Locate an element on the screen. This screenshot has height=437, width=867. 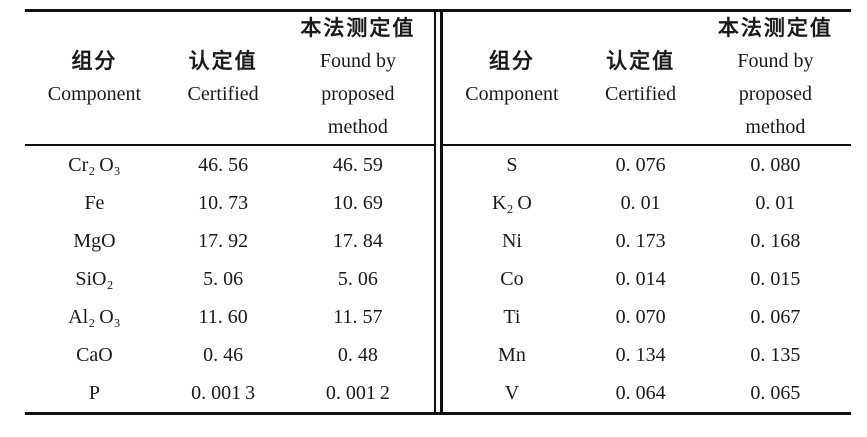
certified-cell: 5. 06 is located at coordinates (223, 278).